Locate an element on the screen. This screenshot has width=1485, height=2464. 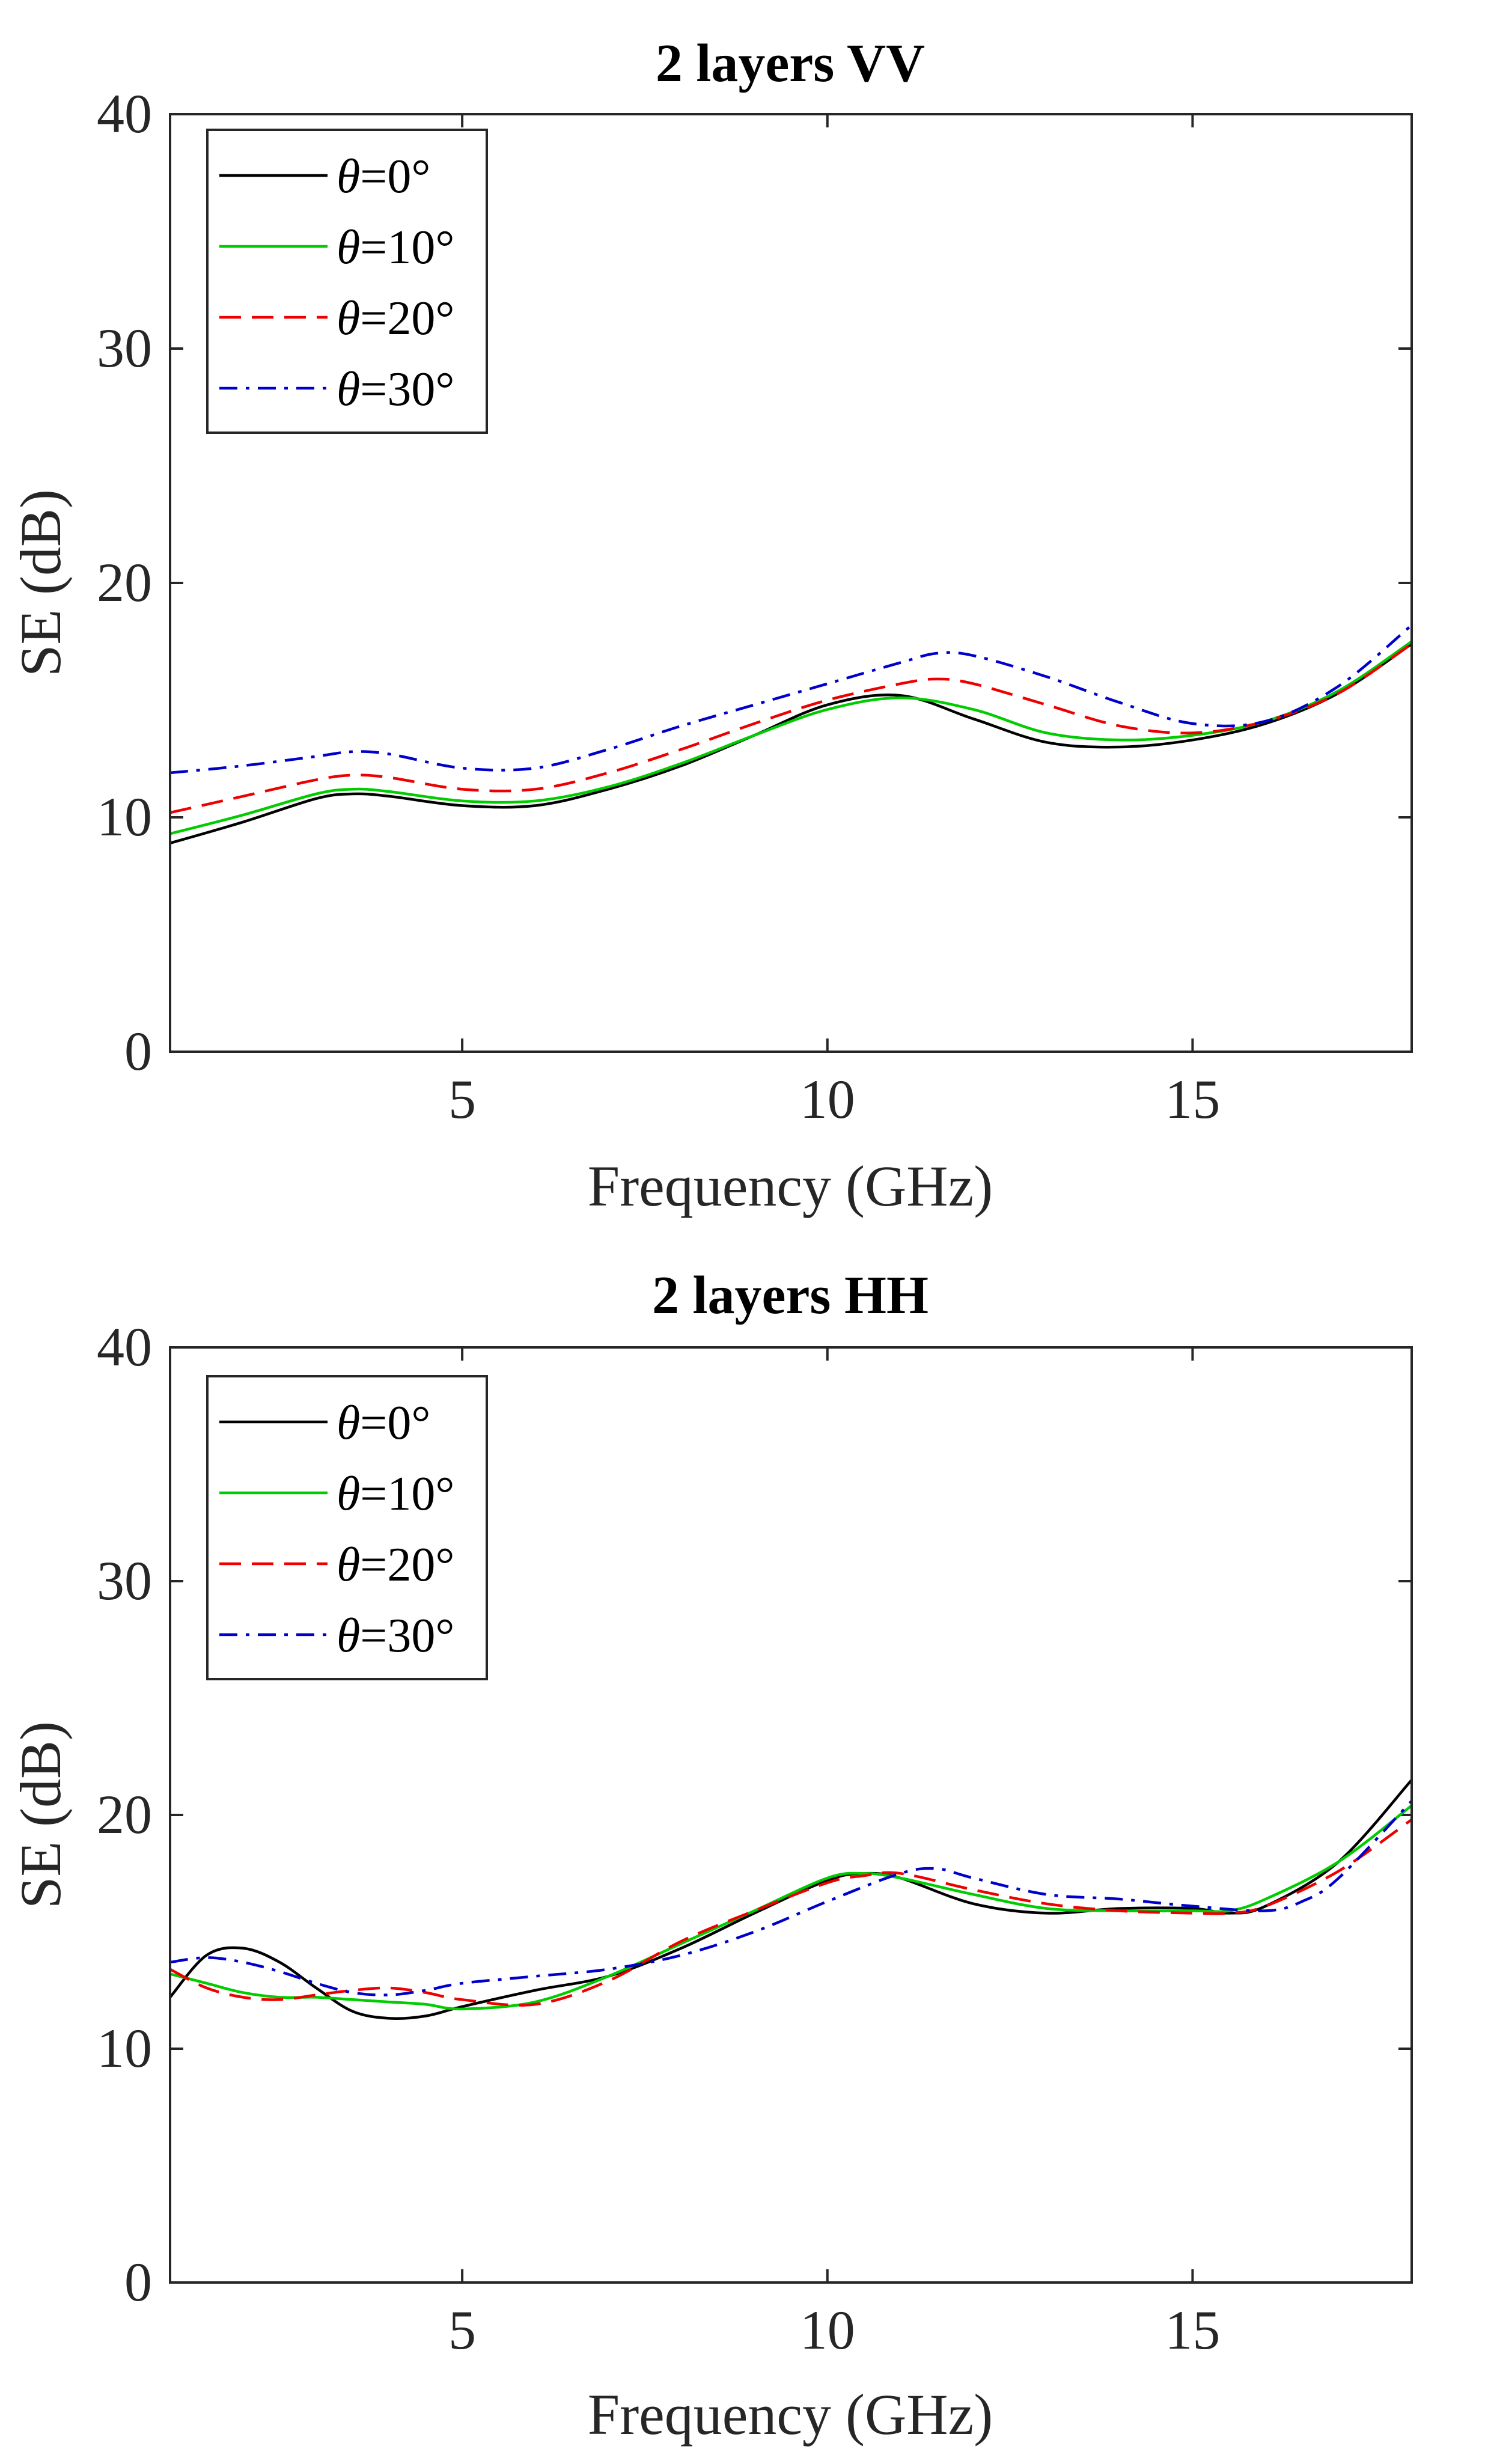
chart-title: 2 layers HH is located at coordinates (790, 1295).